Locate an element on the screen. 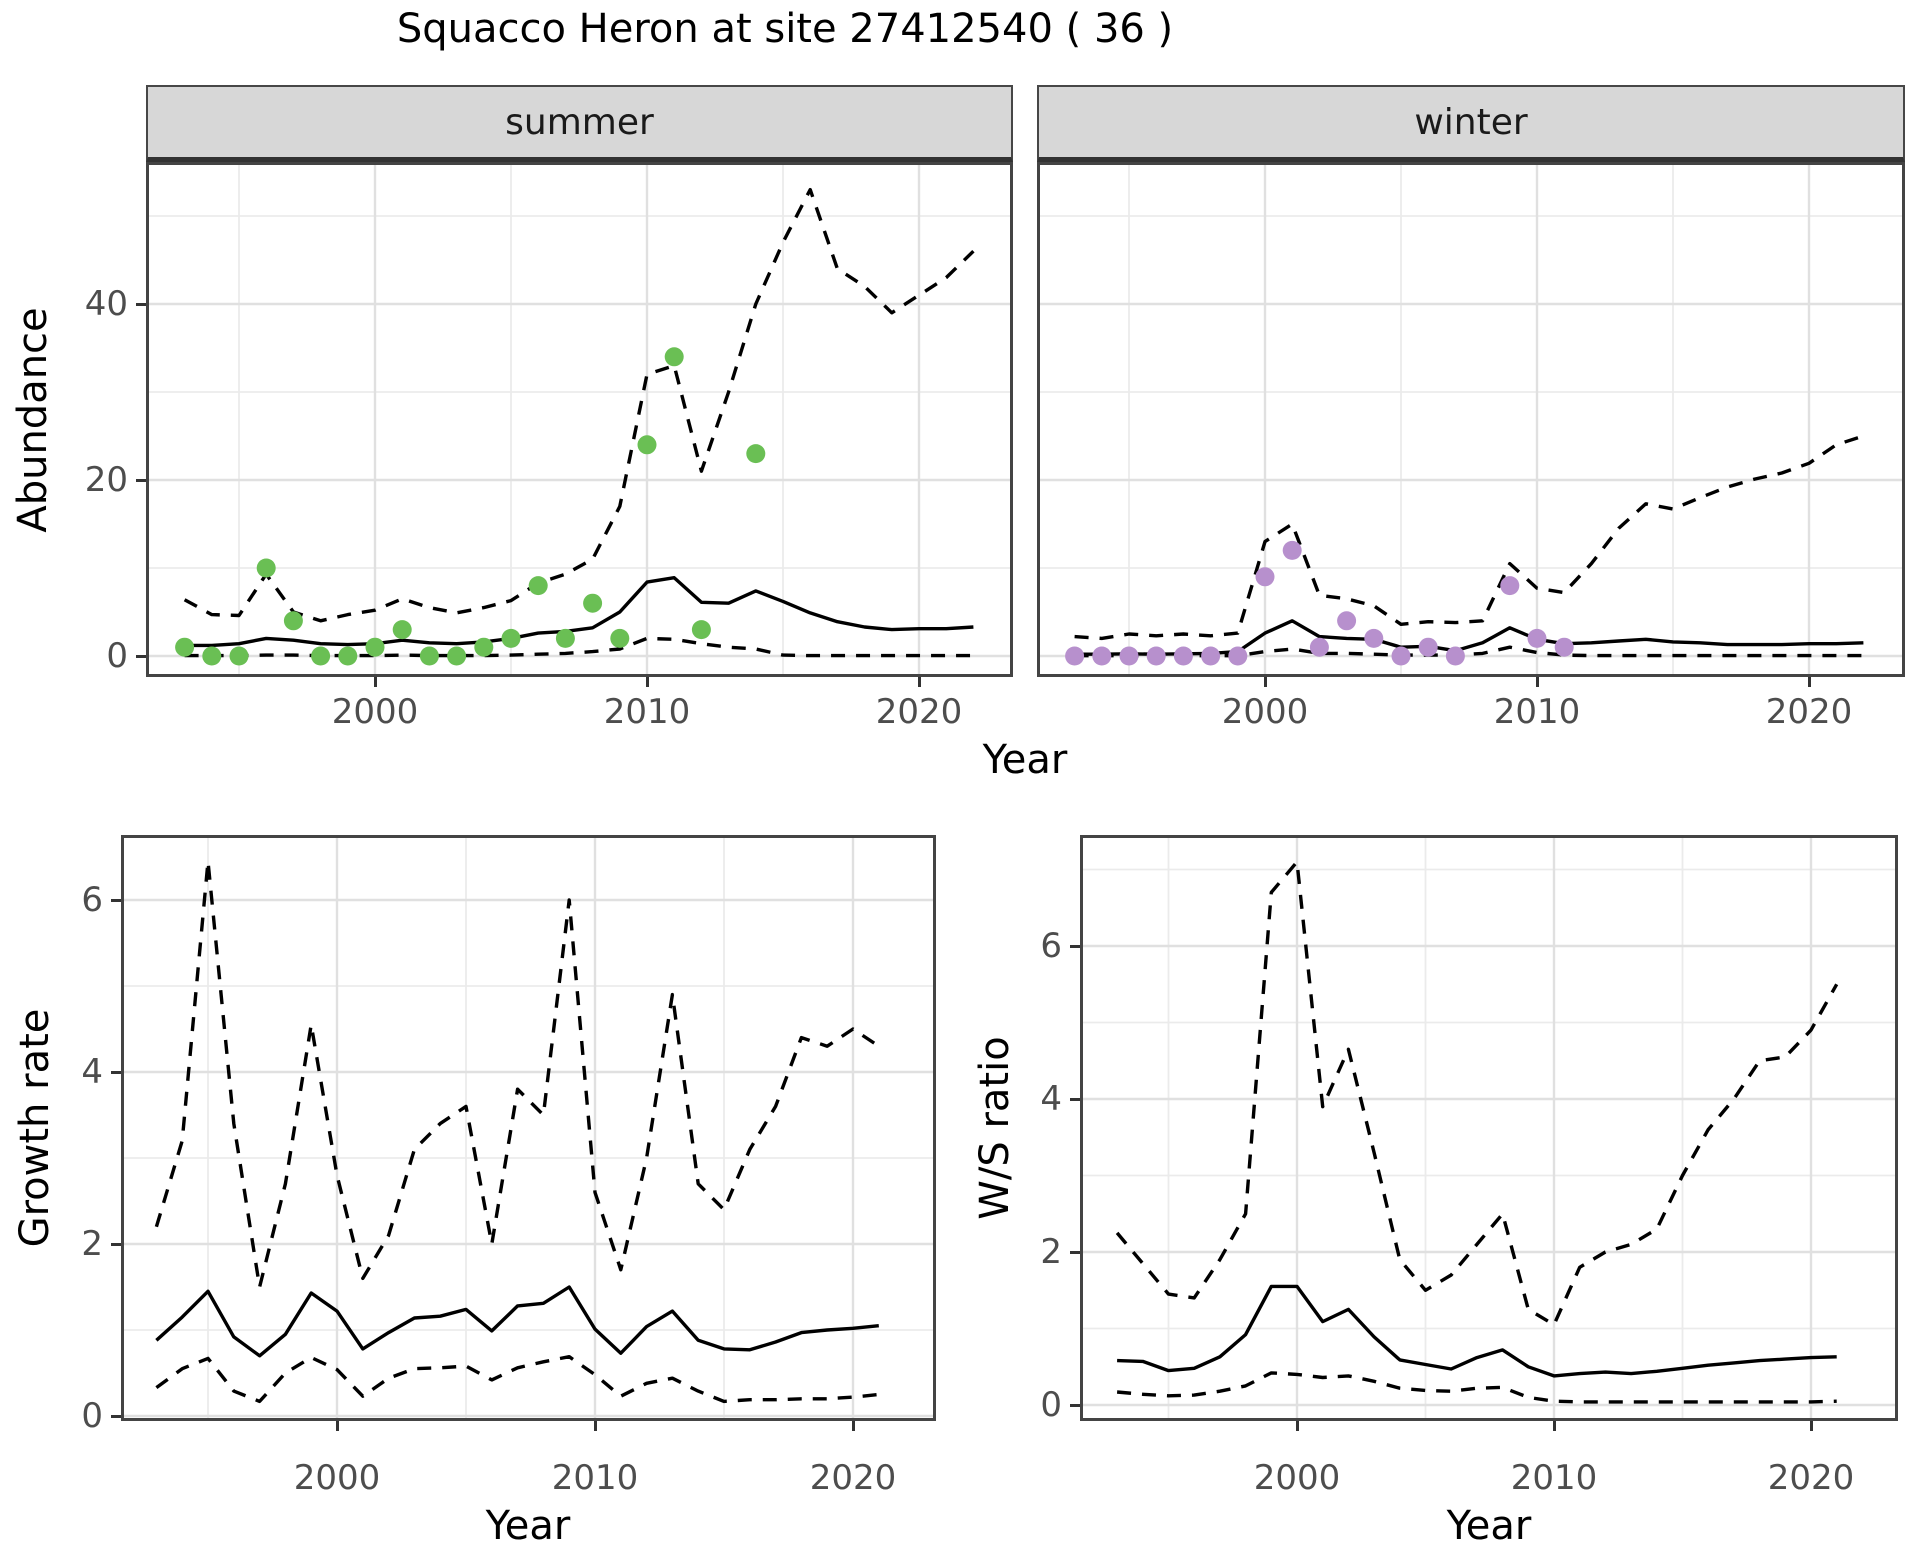 Image resolution: width=1920 pixels, height=1560 pixels. panel-abundance-winter is located at coordinates (1471, 419).